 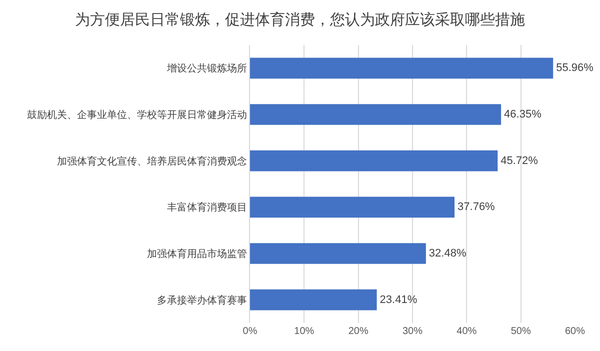 What do you see at coordinates (152, 161) in the screenshot?
I see `y-tick-label: 加强体育文化宣传、培养居民体育消费观念` at bounding box center [152, 161].